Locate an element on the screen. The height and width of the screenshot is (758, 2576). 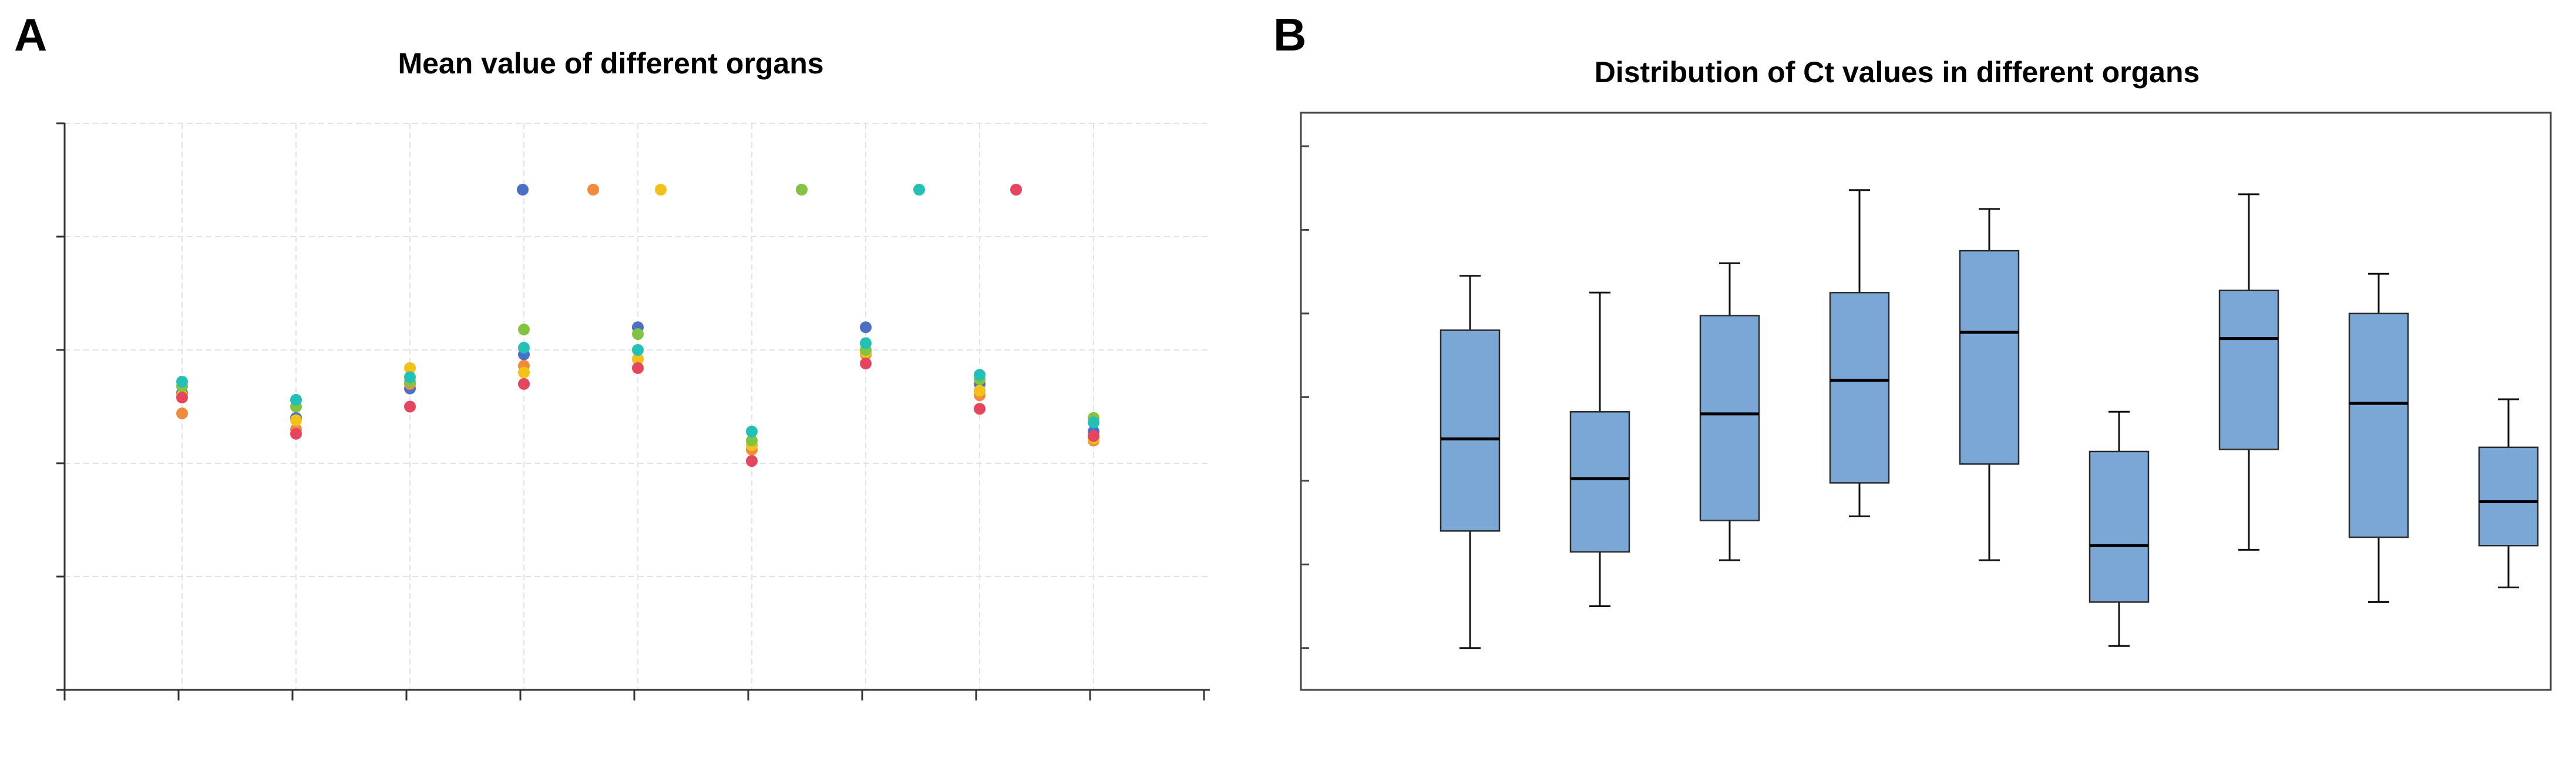
panel-a-label: A is located at coordinates (30, 34).